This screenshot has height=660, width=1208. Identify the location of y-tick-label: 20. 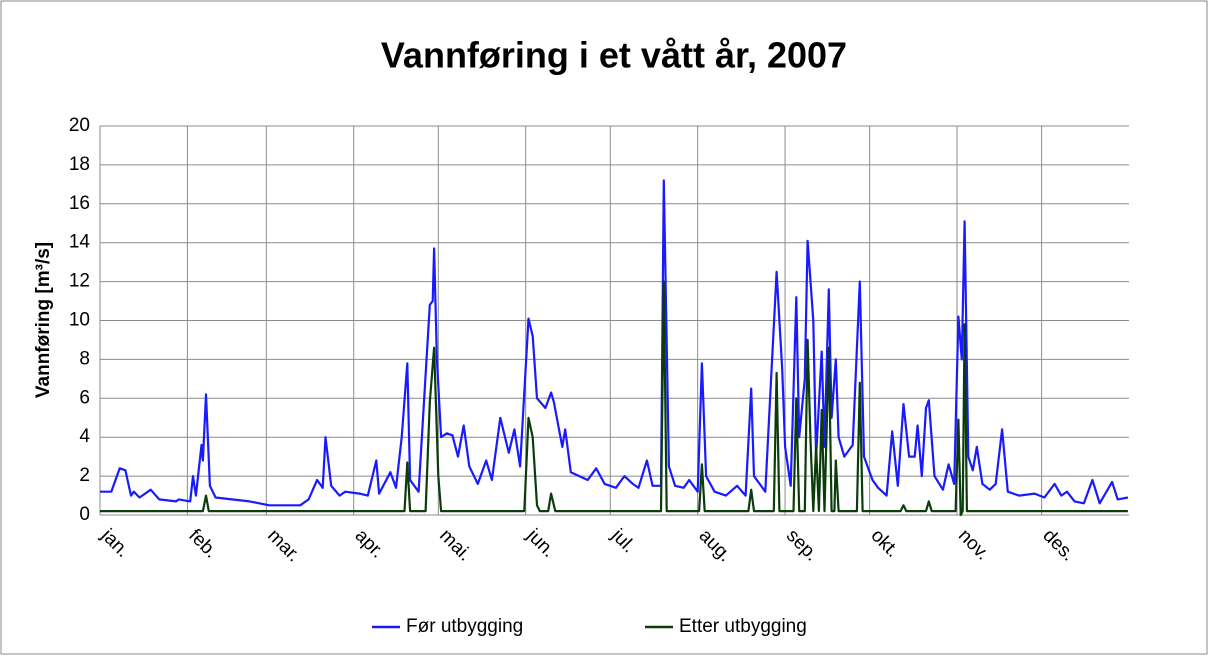
(79, 125).